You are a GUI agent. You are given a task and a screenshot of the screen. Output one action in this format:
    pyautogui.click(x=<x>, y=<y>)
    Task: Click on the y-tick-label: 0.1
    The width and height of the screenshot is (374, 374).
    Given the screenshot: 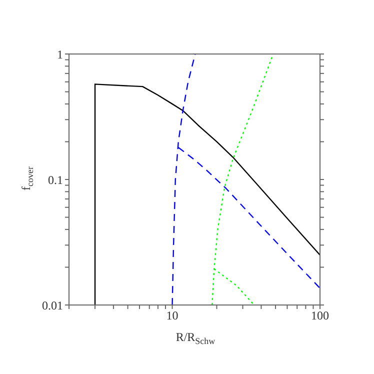 What is the action you would take?
    pyautogui.click(x=55, y=179)
    